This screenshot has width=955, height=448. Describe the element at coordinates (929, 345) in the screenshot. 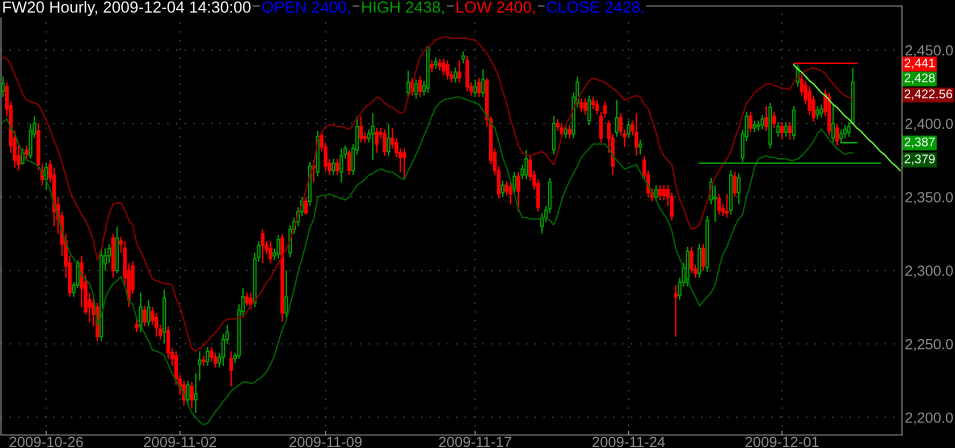

I see `y-tick-label: 2,250.0` at that location.